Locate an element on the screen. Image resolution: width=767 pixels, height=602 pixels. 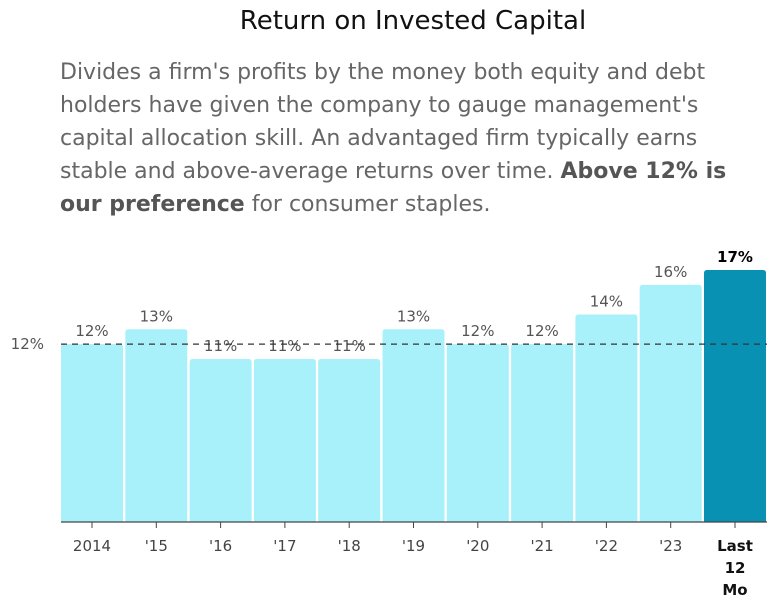
x-tick-label-9: '23 is located at coordinates (670, 546).